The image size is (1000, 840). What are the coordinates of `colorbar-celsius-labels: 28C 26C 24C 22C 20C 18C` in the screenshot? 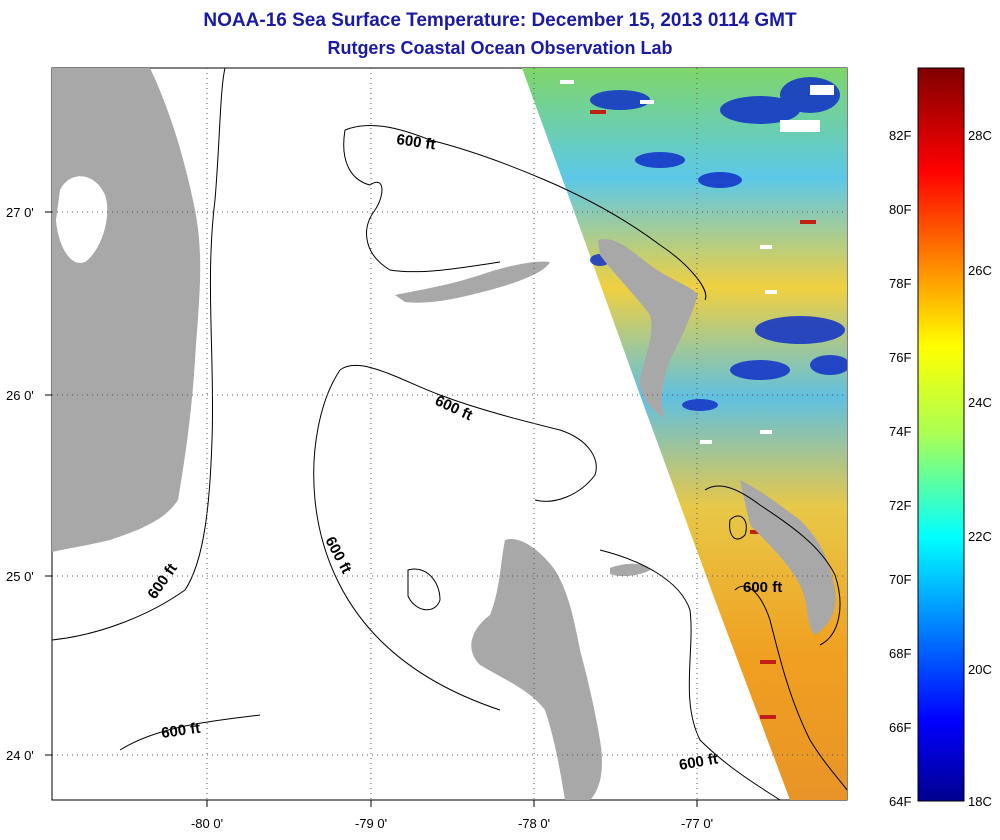 It's located at (980, 468).